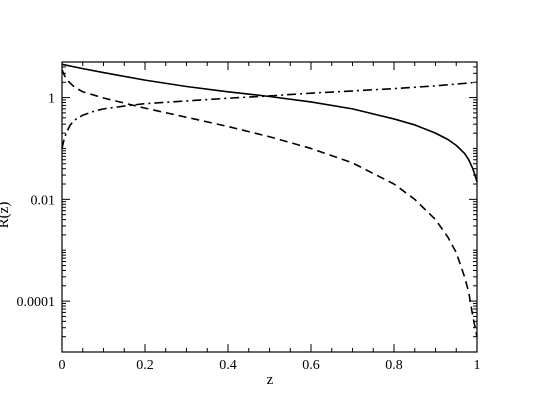 The image size is (537, 420). I want to click on y-tick-label: 1, so click(51, 99).